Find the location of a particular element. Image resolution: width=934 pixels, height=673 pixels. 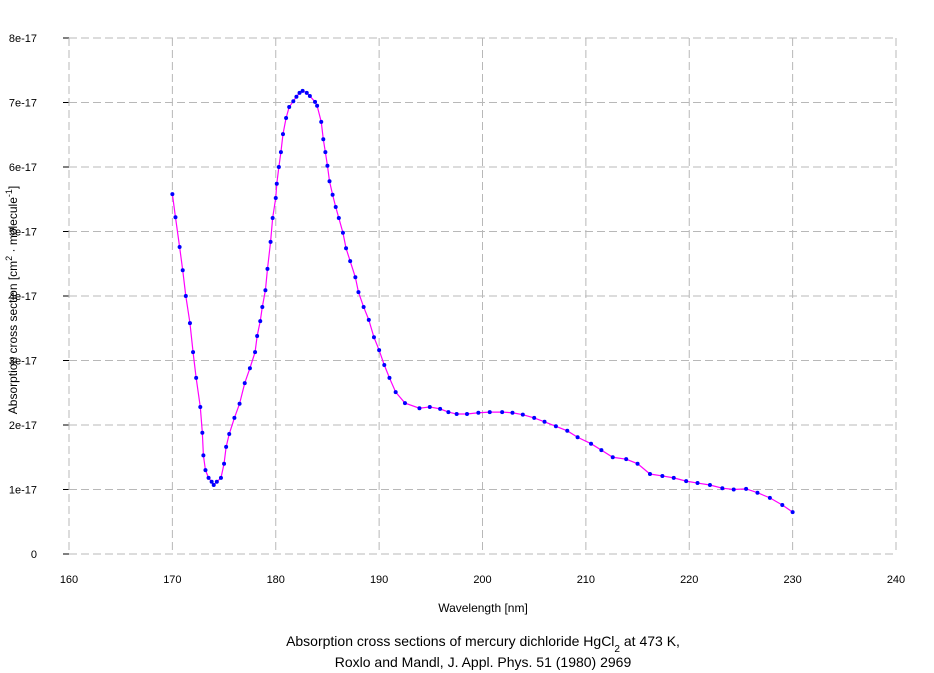

y-label-superscript: -1 is located at coordinates (9, 193).